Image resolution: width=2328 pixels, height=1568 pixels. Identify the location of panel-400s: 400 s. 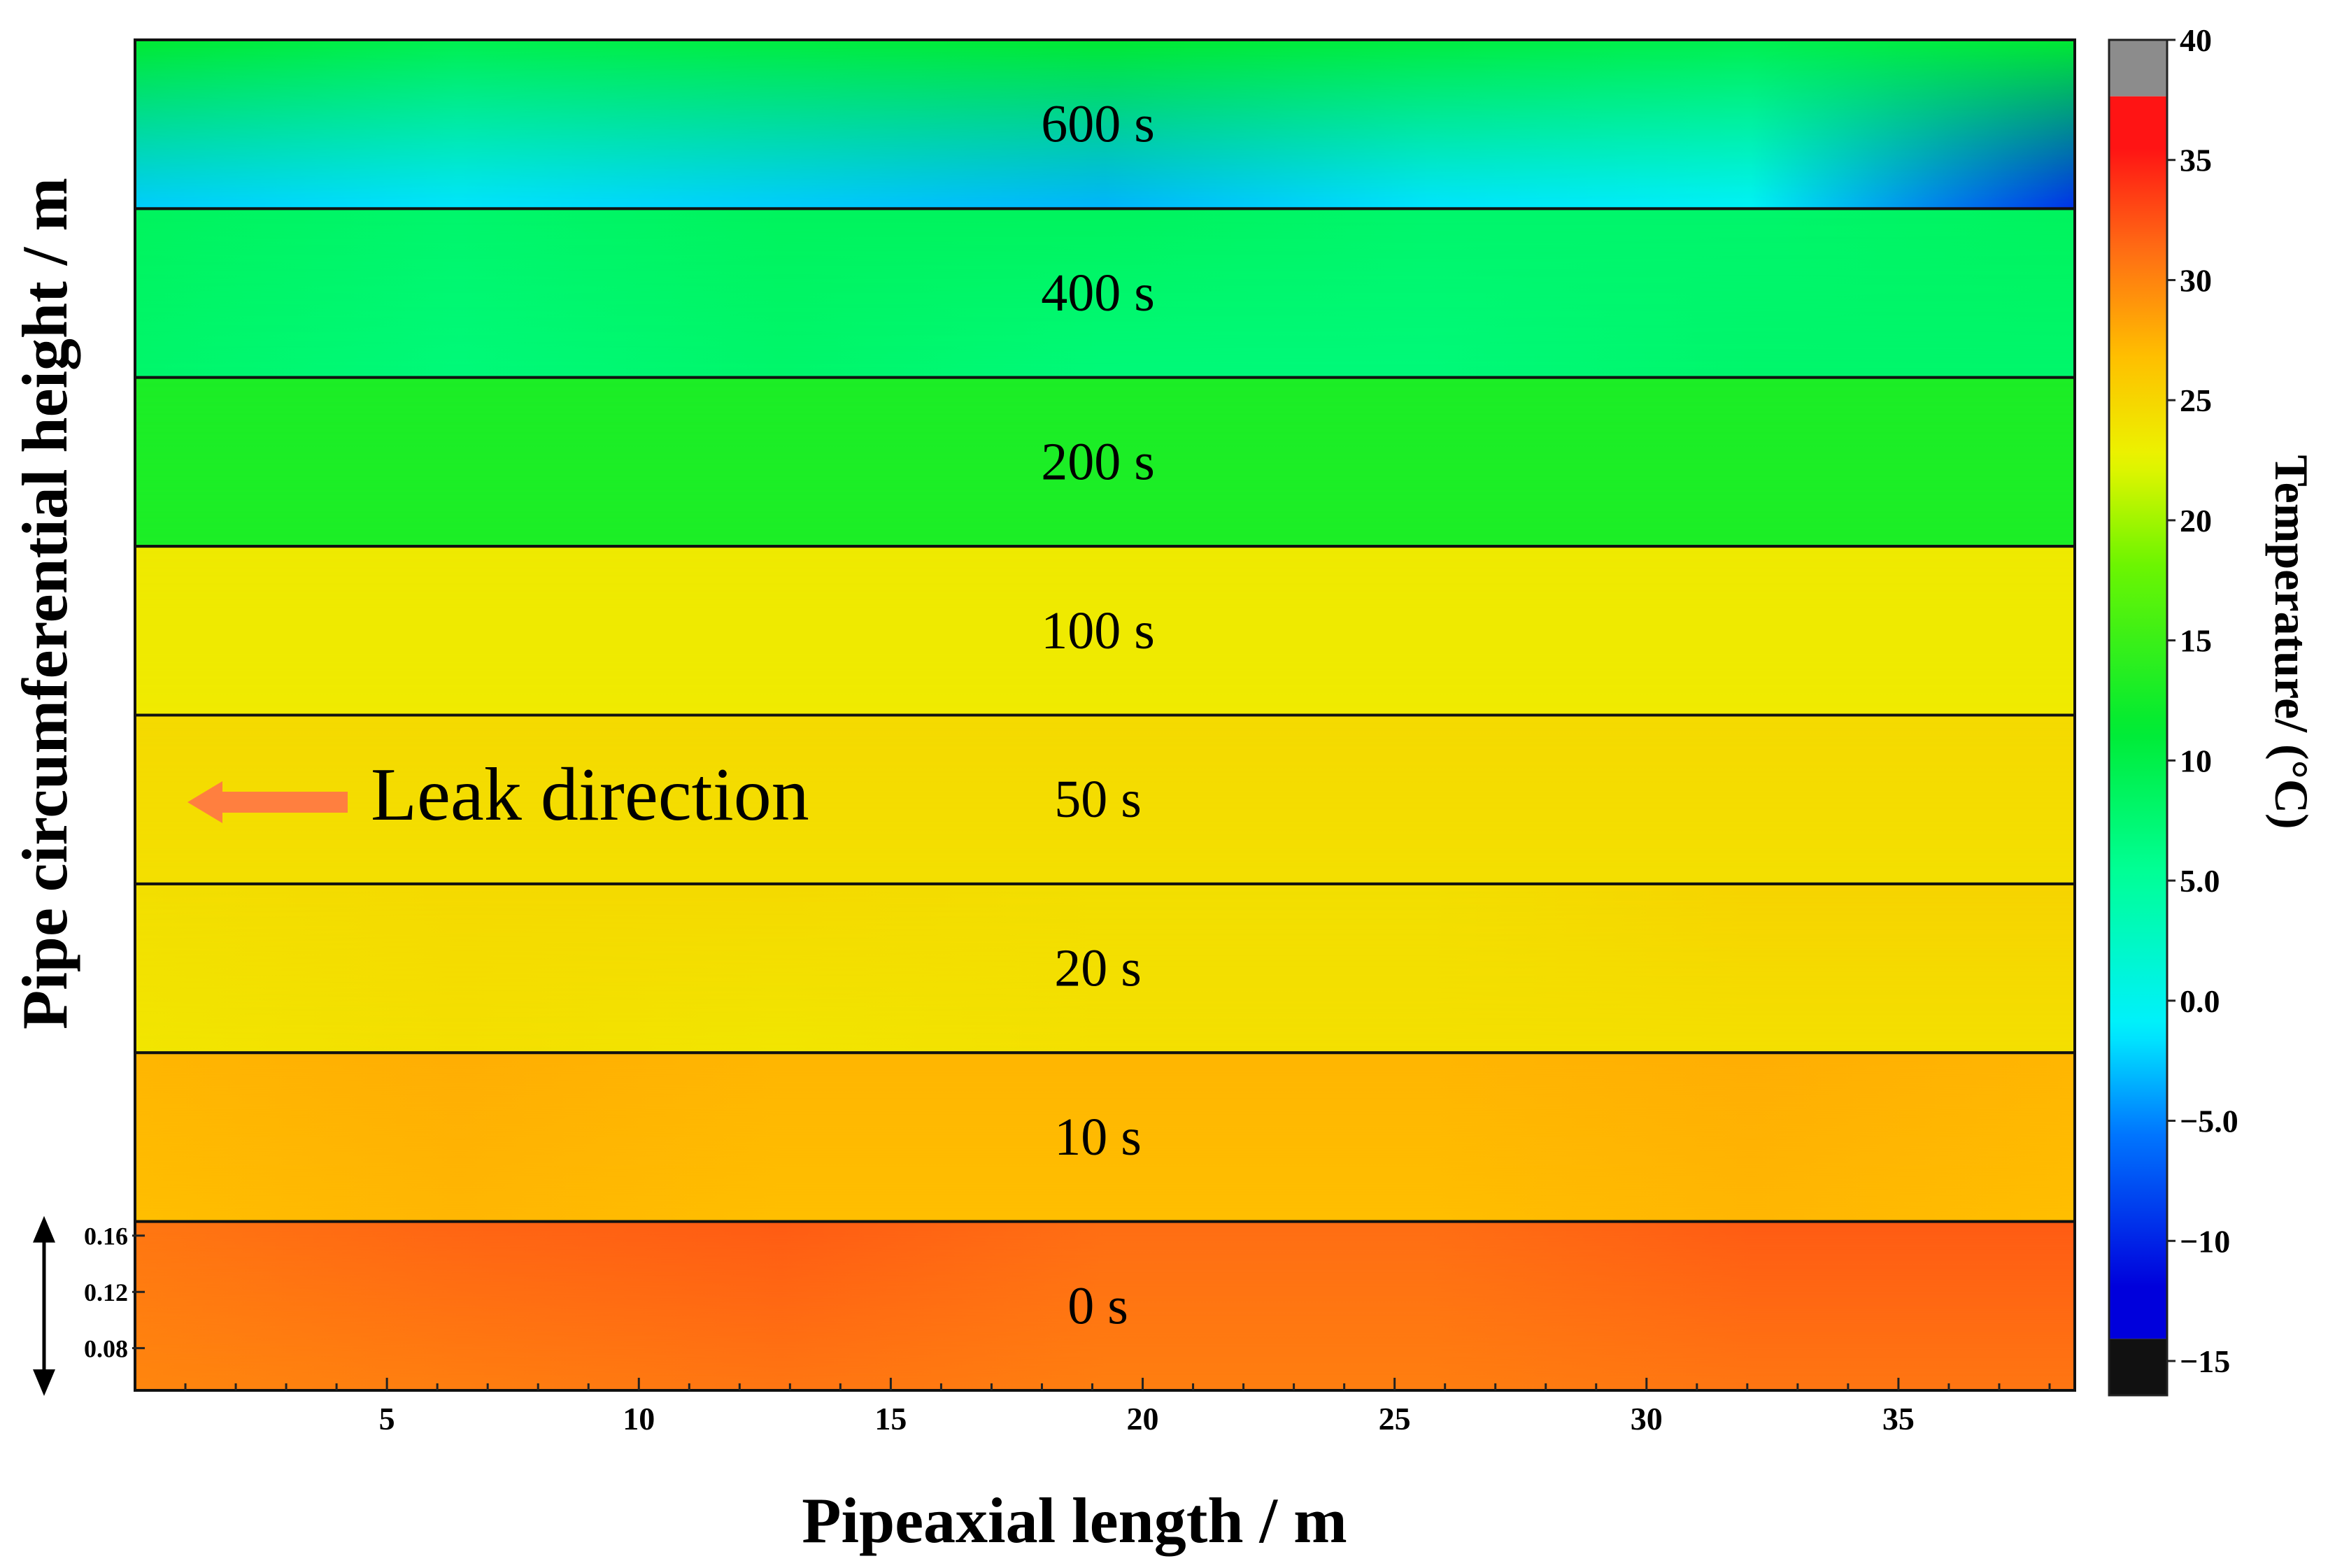
(1105, 293).